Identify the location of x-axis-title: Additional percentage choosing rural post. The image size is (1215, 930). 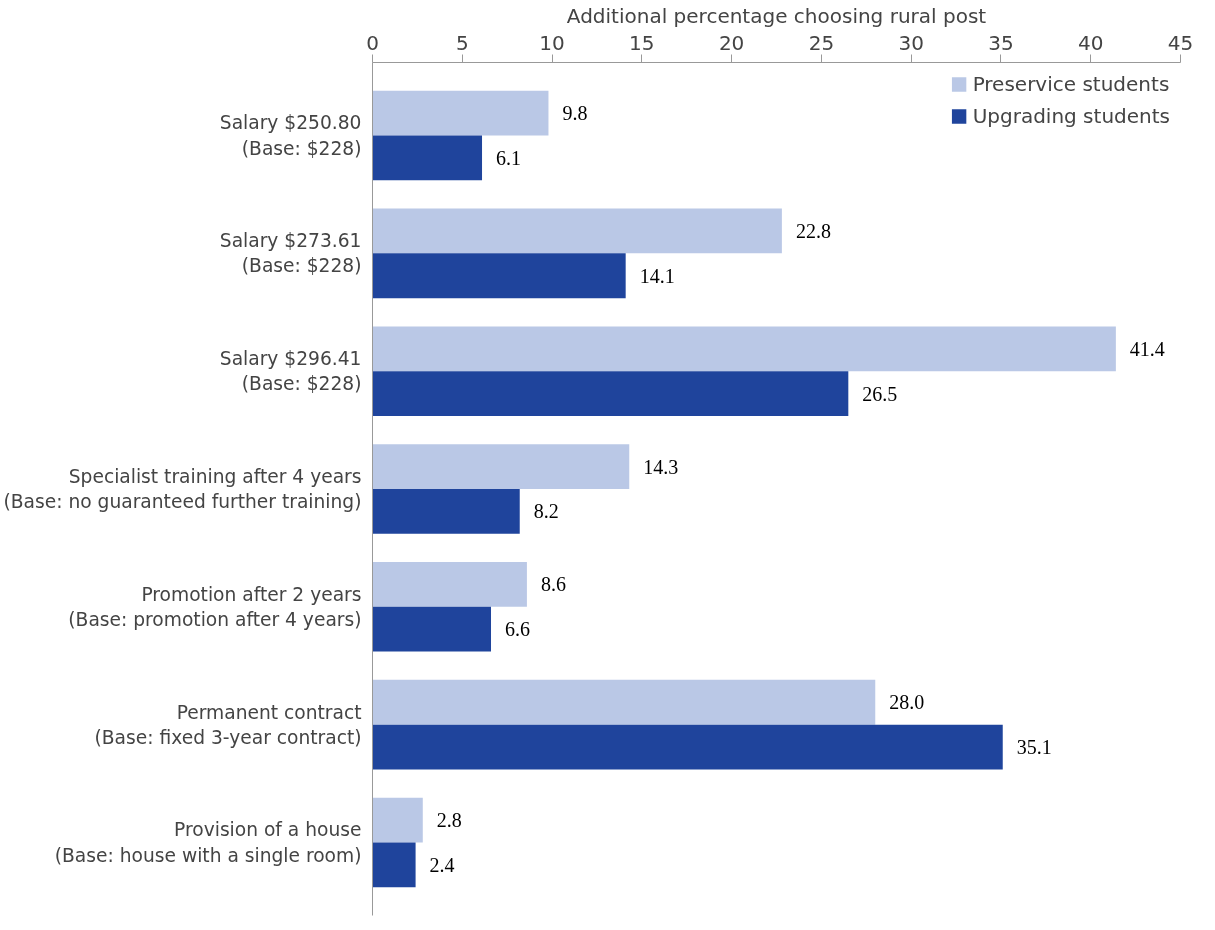
(776, 15).